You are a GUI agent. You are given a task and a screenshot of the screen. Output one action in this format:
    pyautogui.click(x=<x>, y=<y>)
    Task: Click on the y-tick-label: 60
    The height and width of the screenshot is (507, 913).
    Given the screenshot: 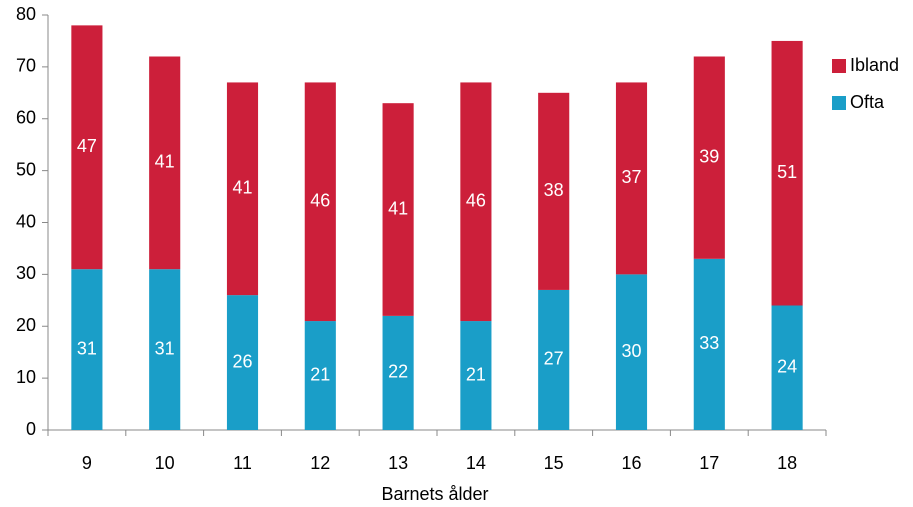 What is the action you would take?
    pyautogui.click(x=26, y=118)
    